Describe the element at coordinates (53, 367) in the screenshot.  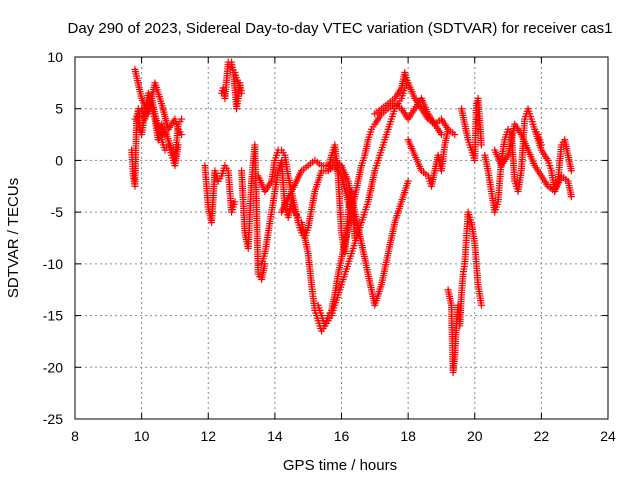
I see `y-tick-label: -20` at that location.